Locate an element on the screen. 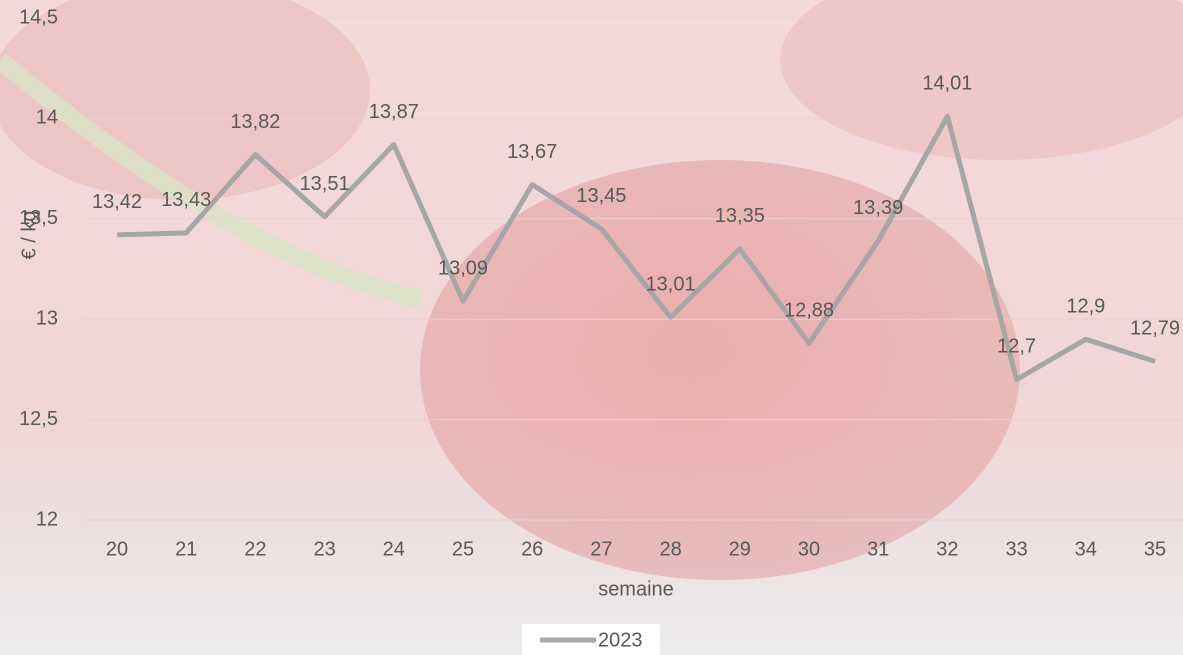 Image resolution: width=1183 pixels, height=655 pixels. y-tick-label: 14 is located at coordinates (47, 118).